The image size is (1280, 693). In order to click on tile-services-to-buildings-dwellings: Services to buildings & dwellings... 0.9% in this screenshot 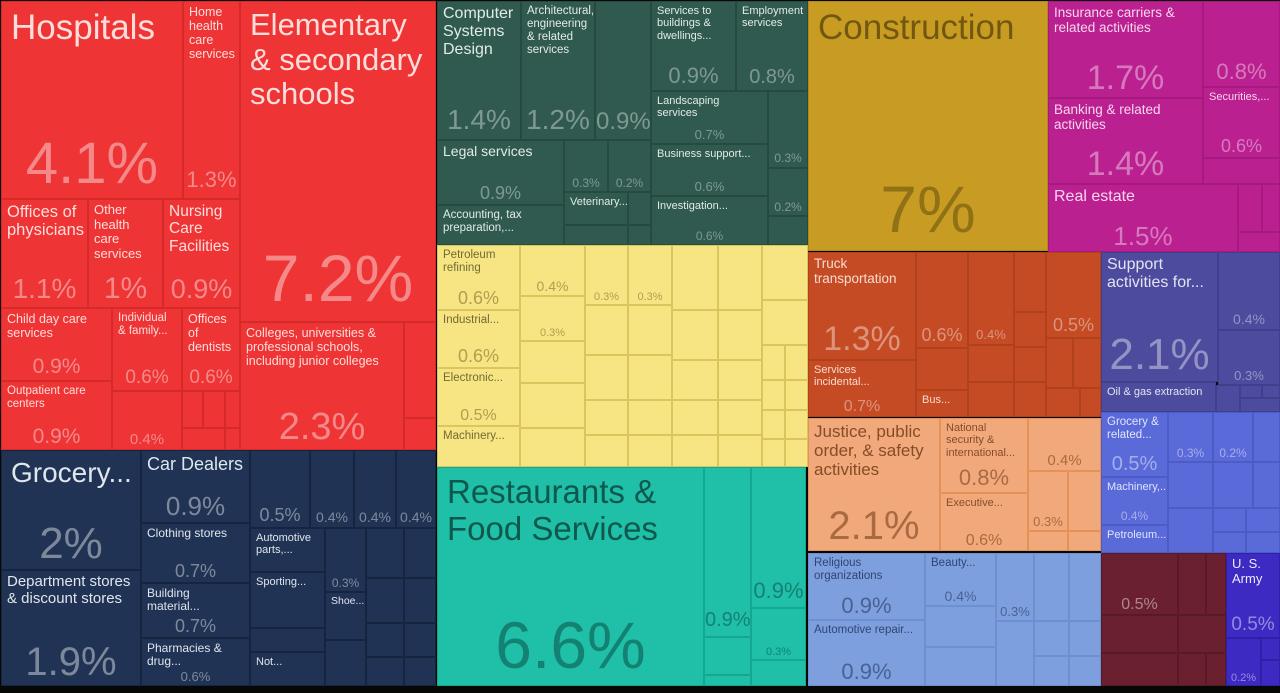, I will do `click(693, 46)`.